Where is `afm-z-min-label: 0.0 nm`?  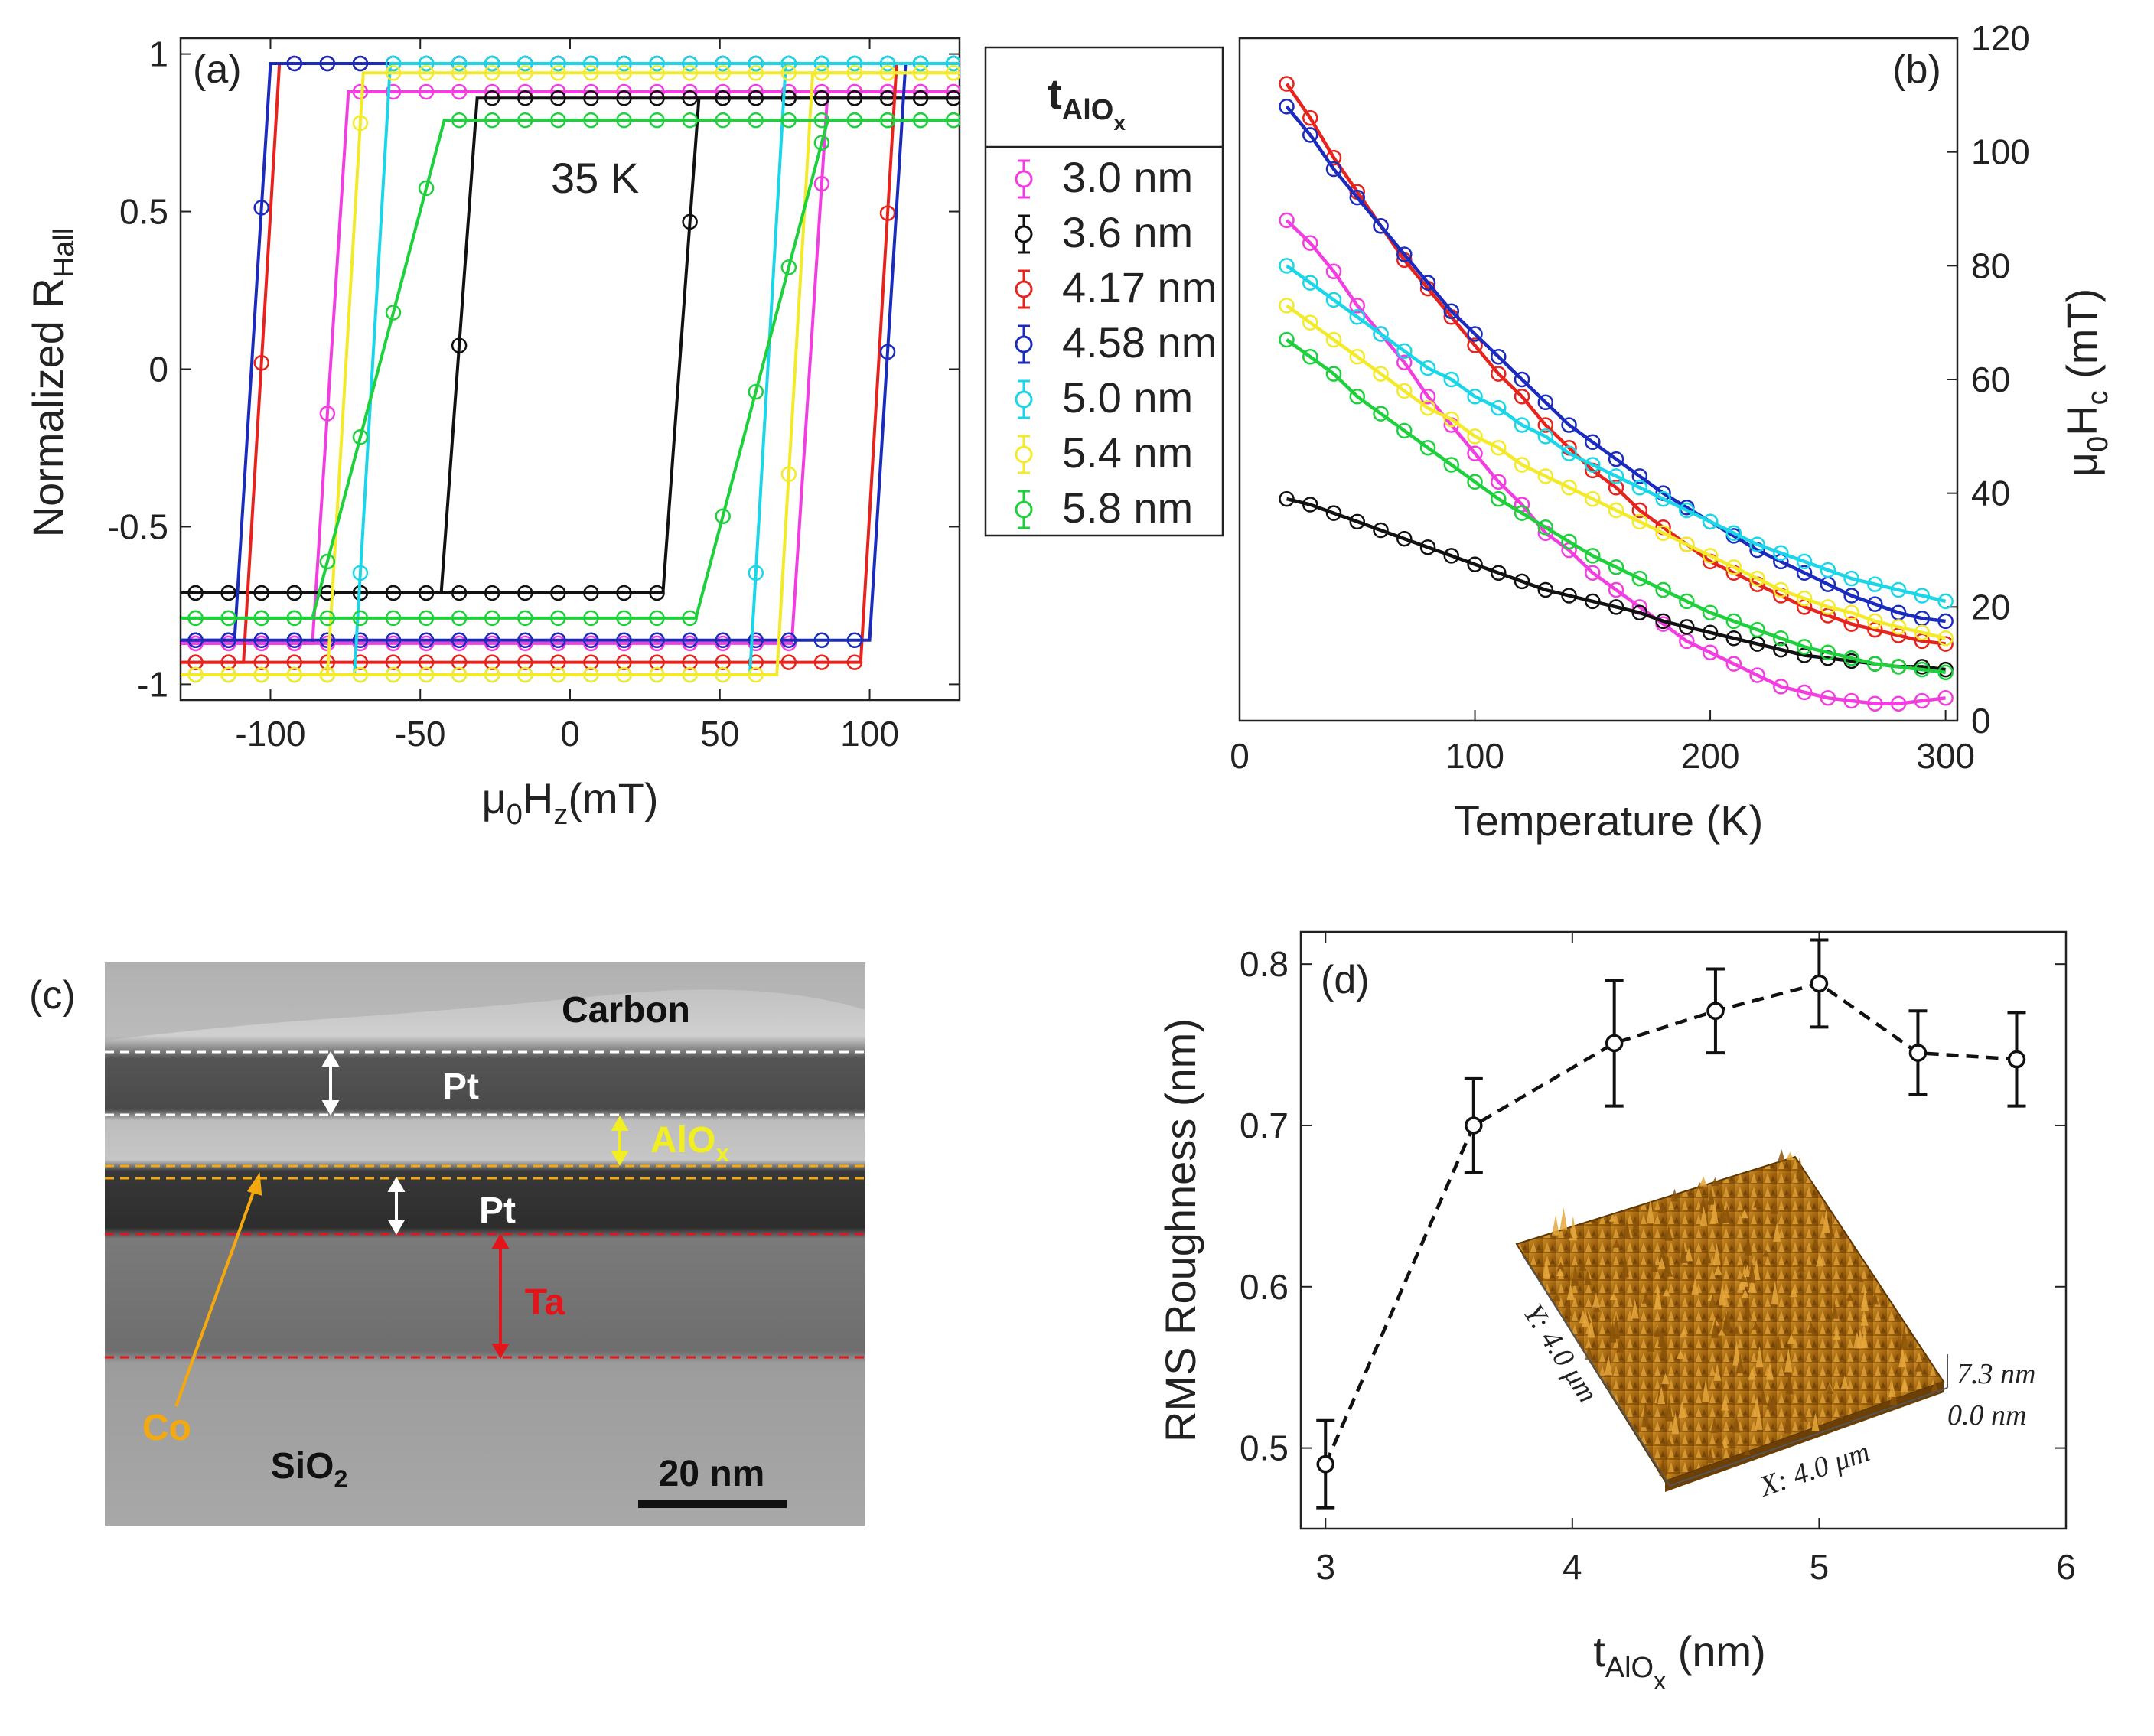
afm-z-min-label: 0.0 nm is located at coordinates (1987, 1415).